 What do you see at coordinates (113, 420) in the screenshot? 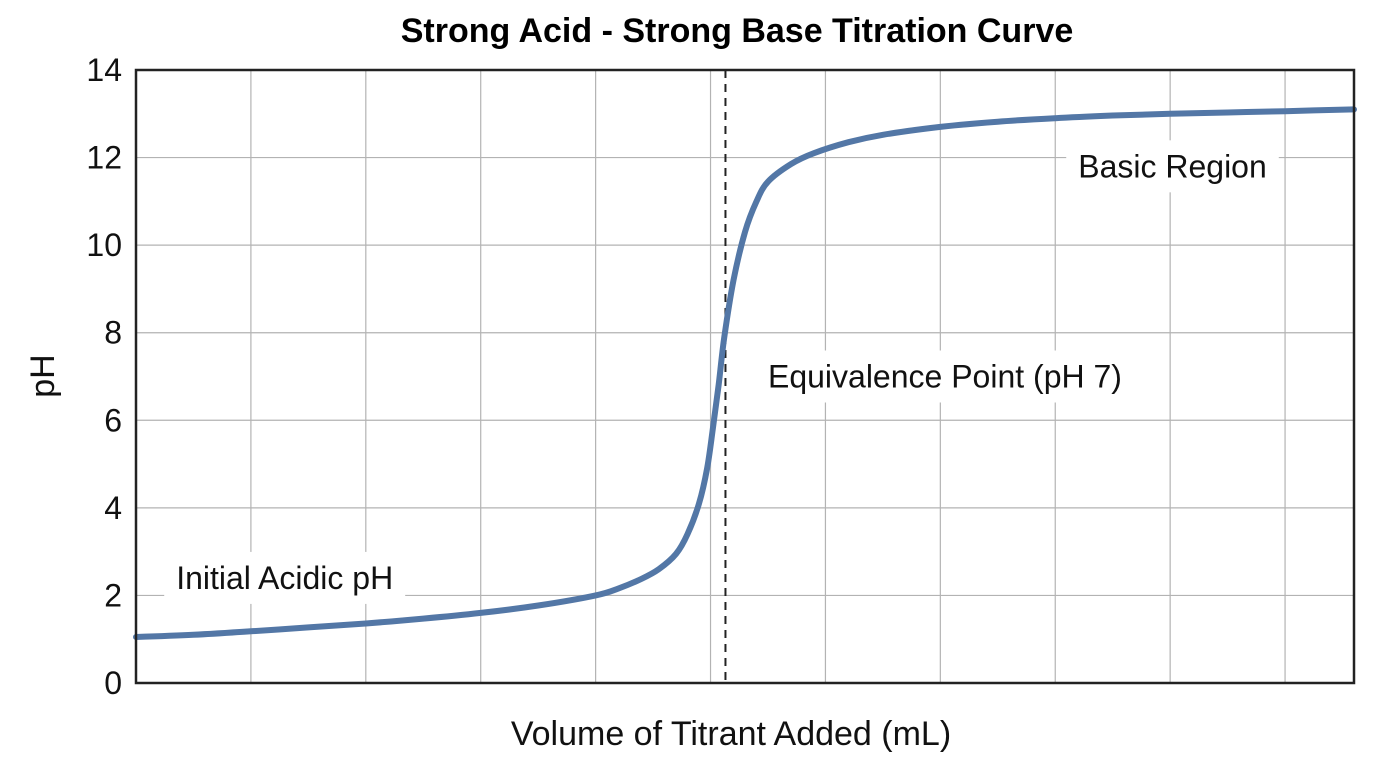
I see `y-tick-label-6: 6` at bounding box center [113, 420].